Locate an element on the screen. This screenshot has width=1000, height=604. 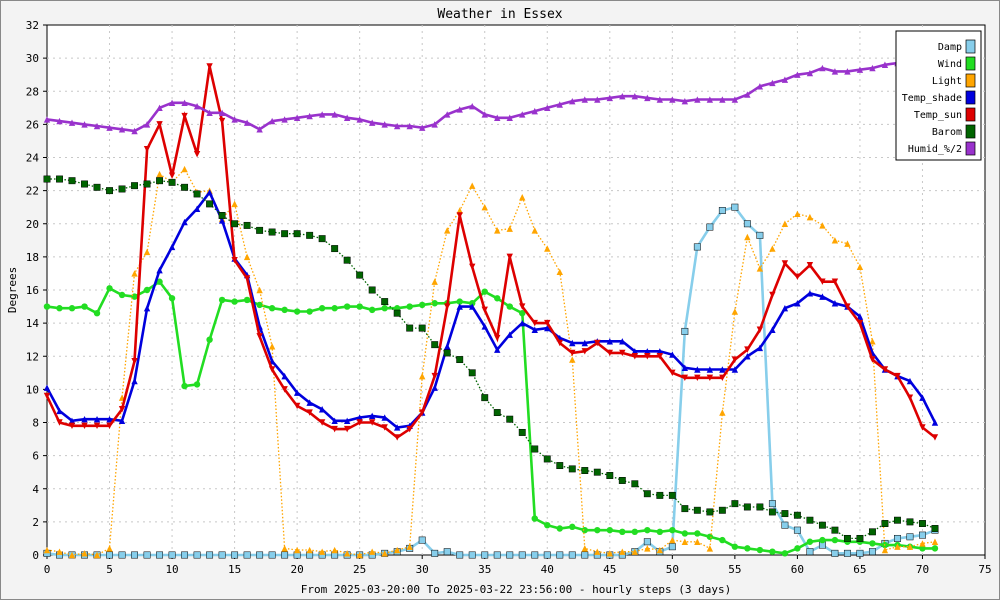
y-tick-label: 0 is located at coordinates (35, 555).